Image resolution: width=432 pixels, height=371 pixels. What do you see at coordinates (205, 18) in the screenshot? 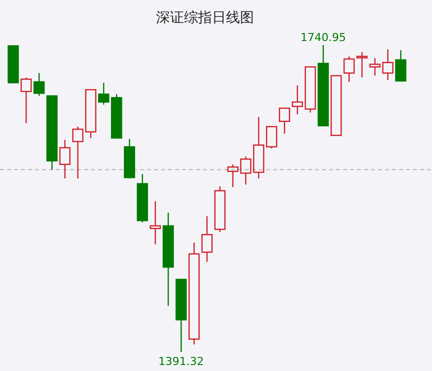
I see `chart-title: 深证综指日线图` at bounding box center [205, 18].